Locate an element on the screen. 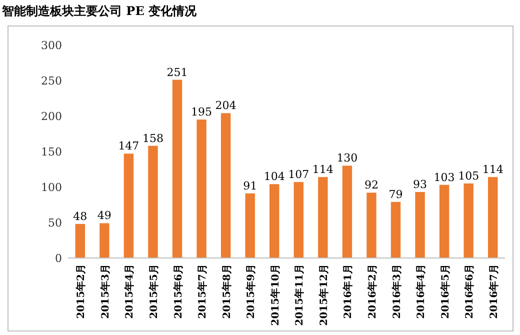 Image resolution: width=520 pixels, height=335 pixels. chart-title: 智能制造板块主要公司 PE 变化情况 is located at coordinates (99, 11).